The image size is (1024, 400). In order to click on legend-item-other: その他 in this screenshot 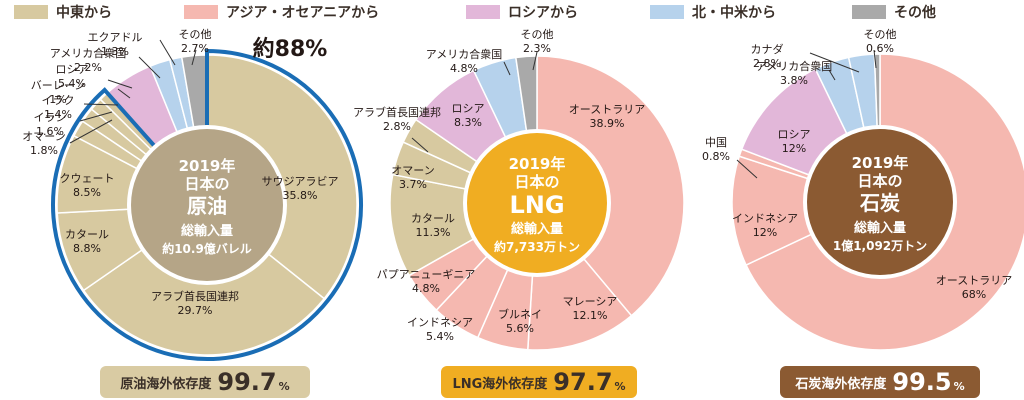, I will do `click(894, 12)`.